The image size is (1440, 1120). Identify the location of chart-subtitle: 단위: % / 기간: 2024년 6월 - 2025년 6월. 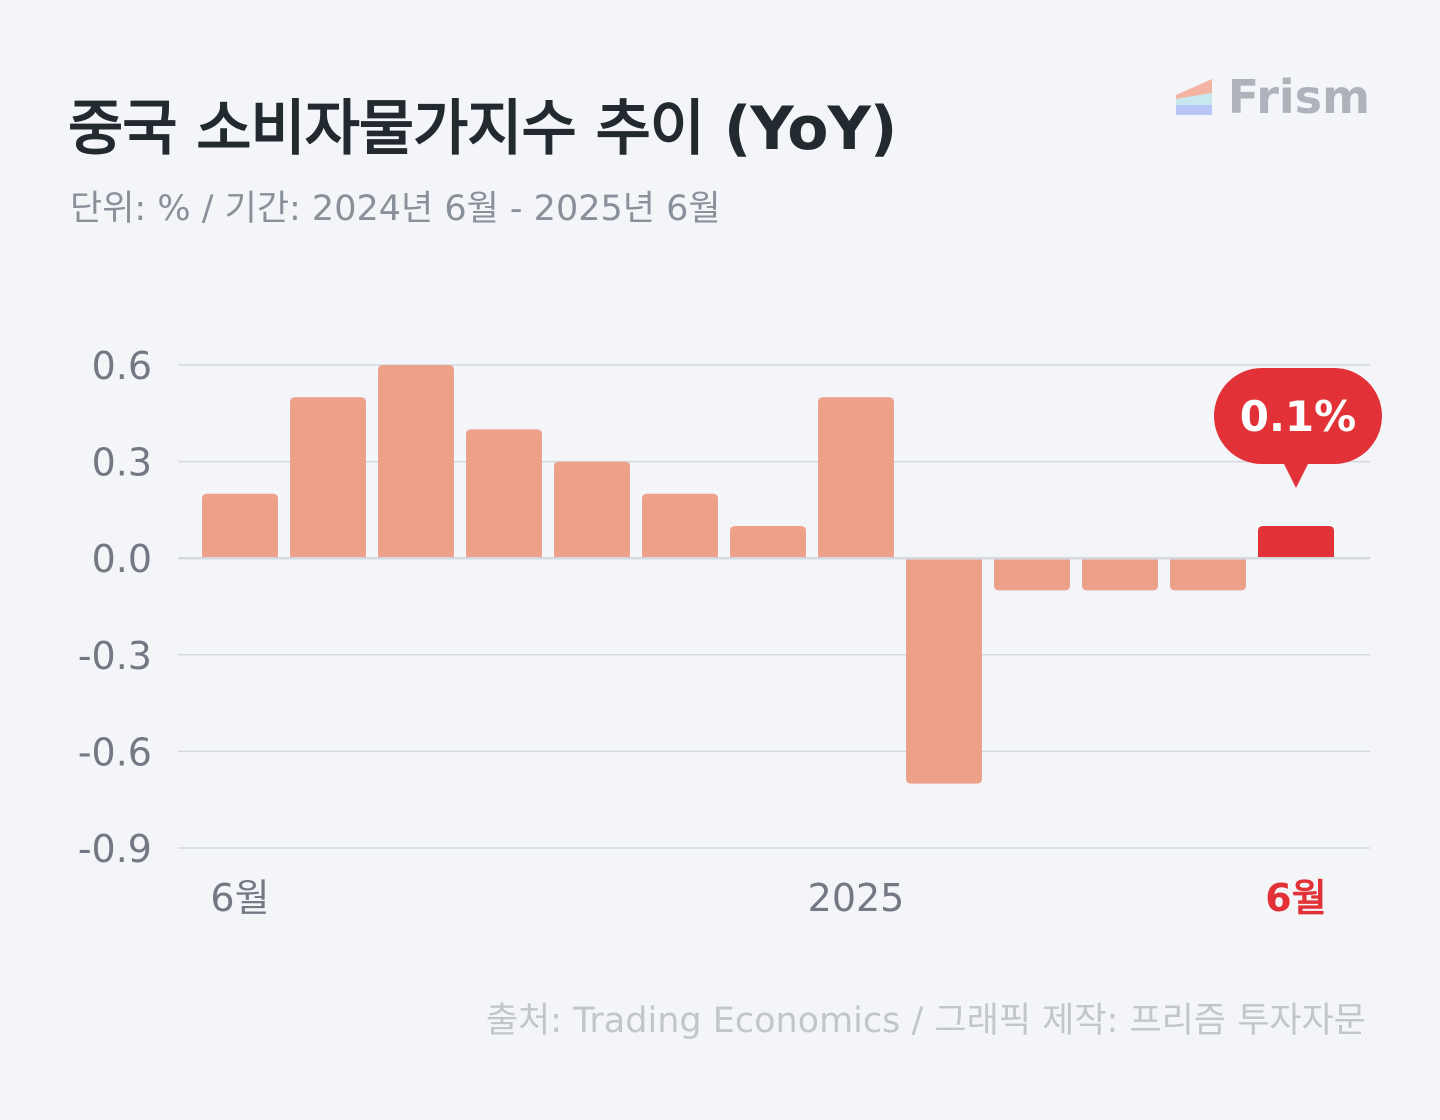
(395, 209).